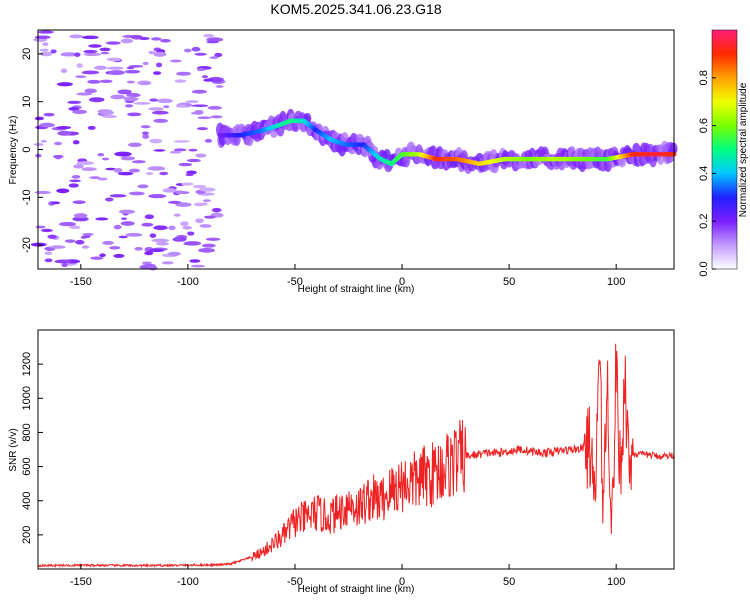 The image size is (750, 600). Describe the element at coordinates (81, 282) in the screenshot. I see `spectrogram-x-tick-label: -150` at that location.